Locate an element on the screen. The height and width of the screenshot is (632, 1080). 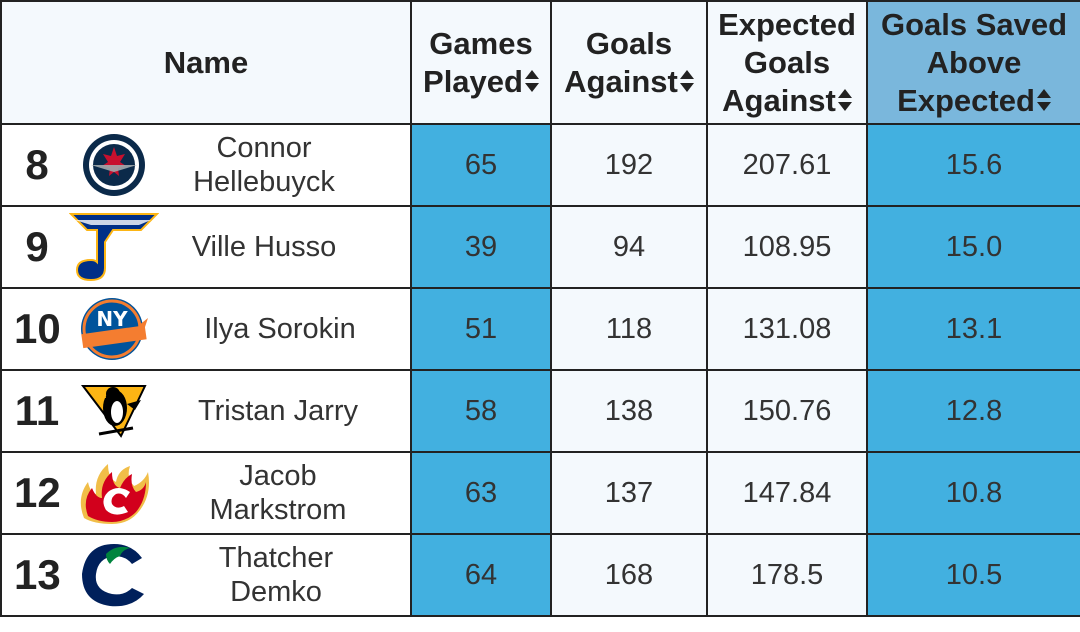
calgary-flames-logo-icon is located at coordinates (114, 493).